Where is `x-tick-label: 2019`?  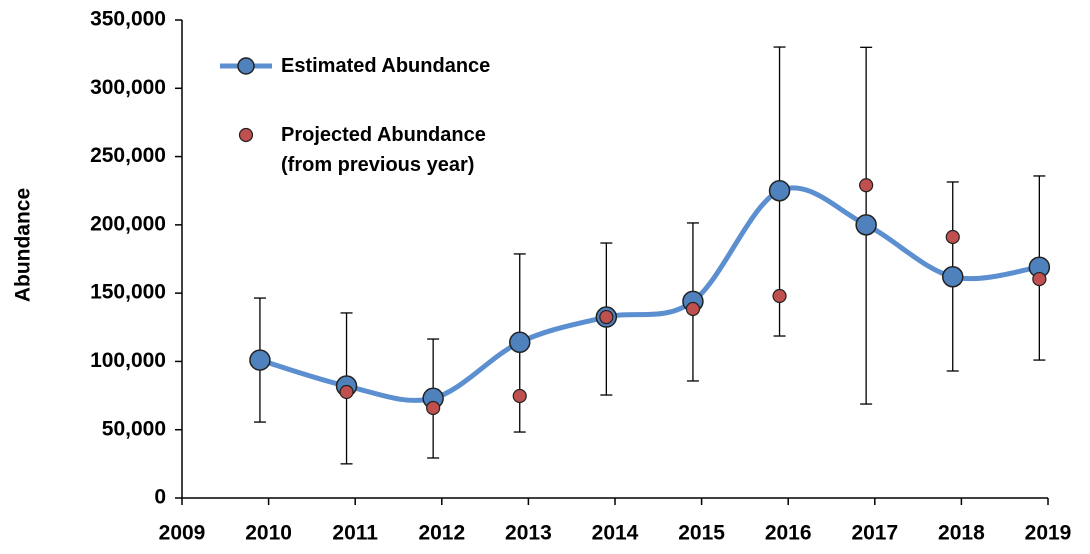 x-tick-label: 2019 is located at coordinates (1048, 533).